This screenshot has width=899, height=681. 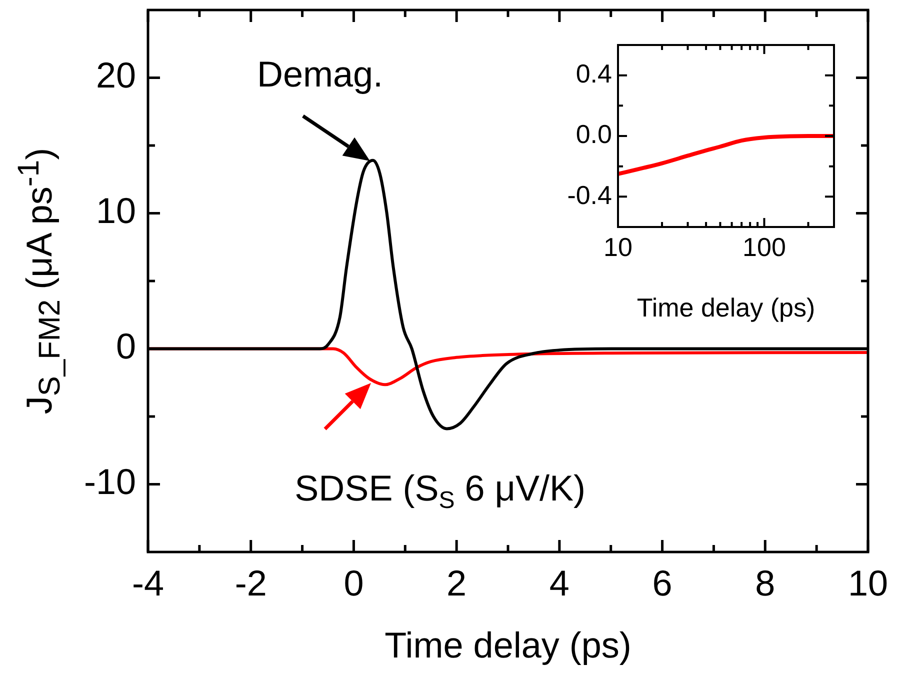 What do you see at coordinates (456, 583) in the screenshot?
I see `x-tick-label: 2` at bounding box center [456, 583].